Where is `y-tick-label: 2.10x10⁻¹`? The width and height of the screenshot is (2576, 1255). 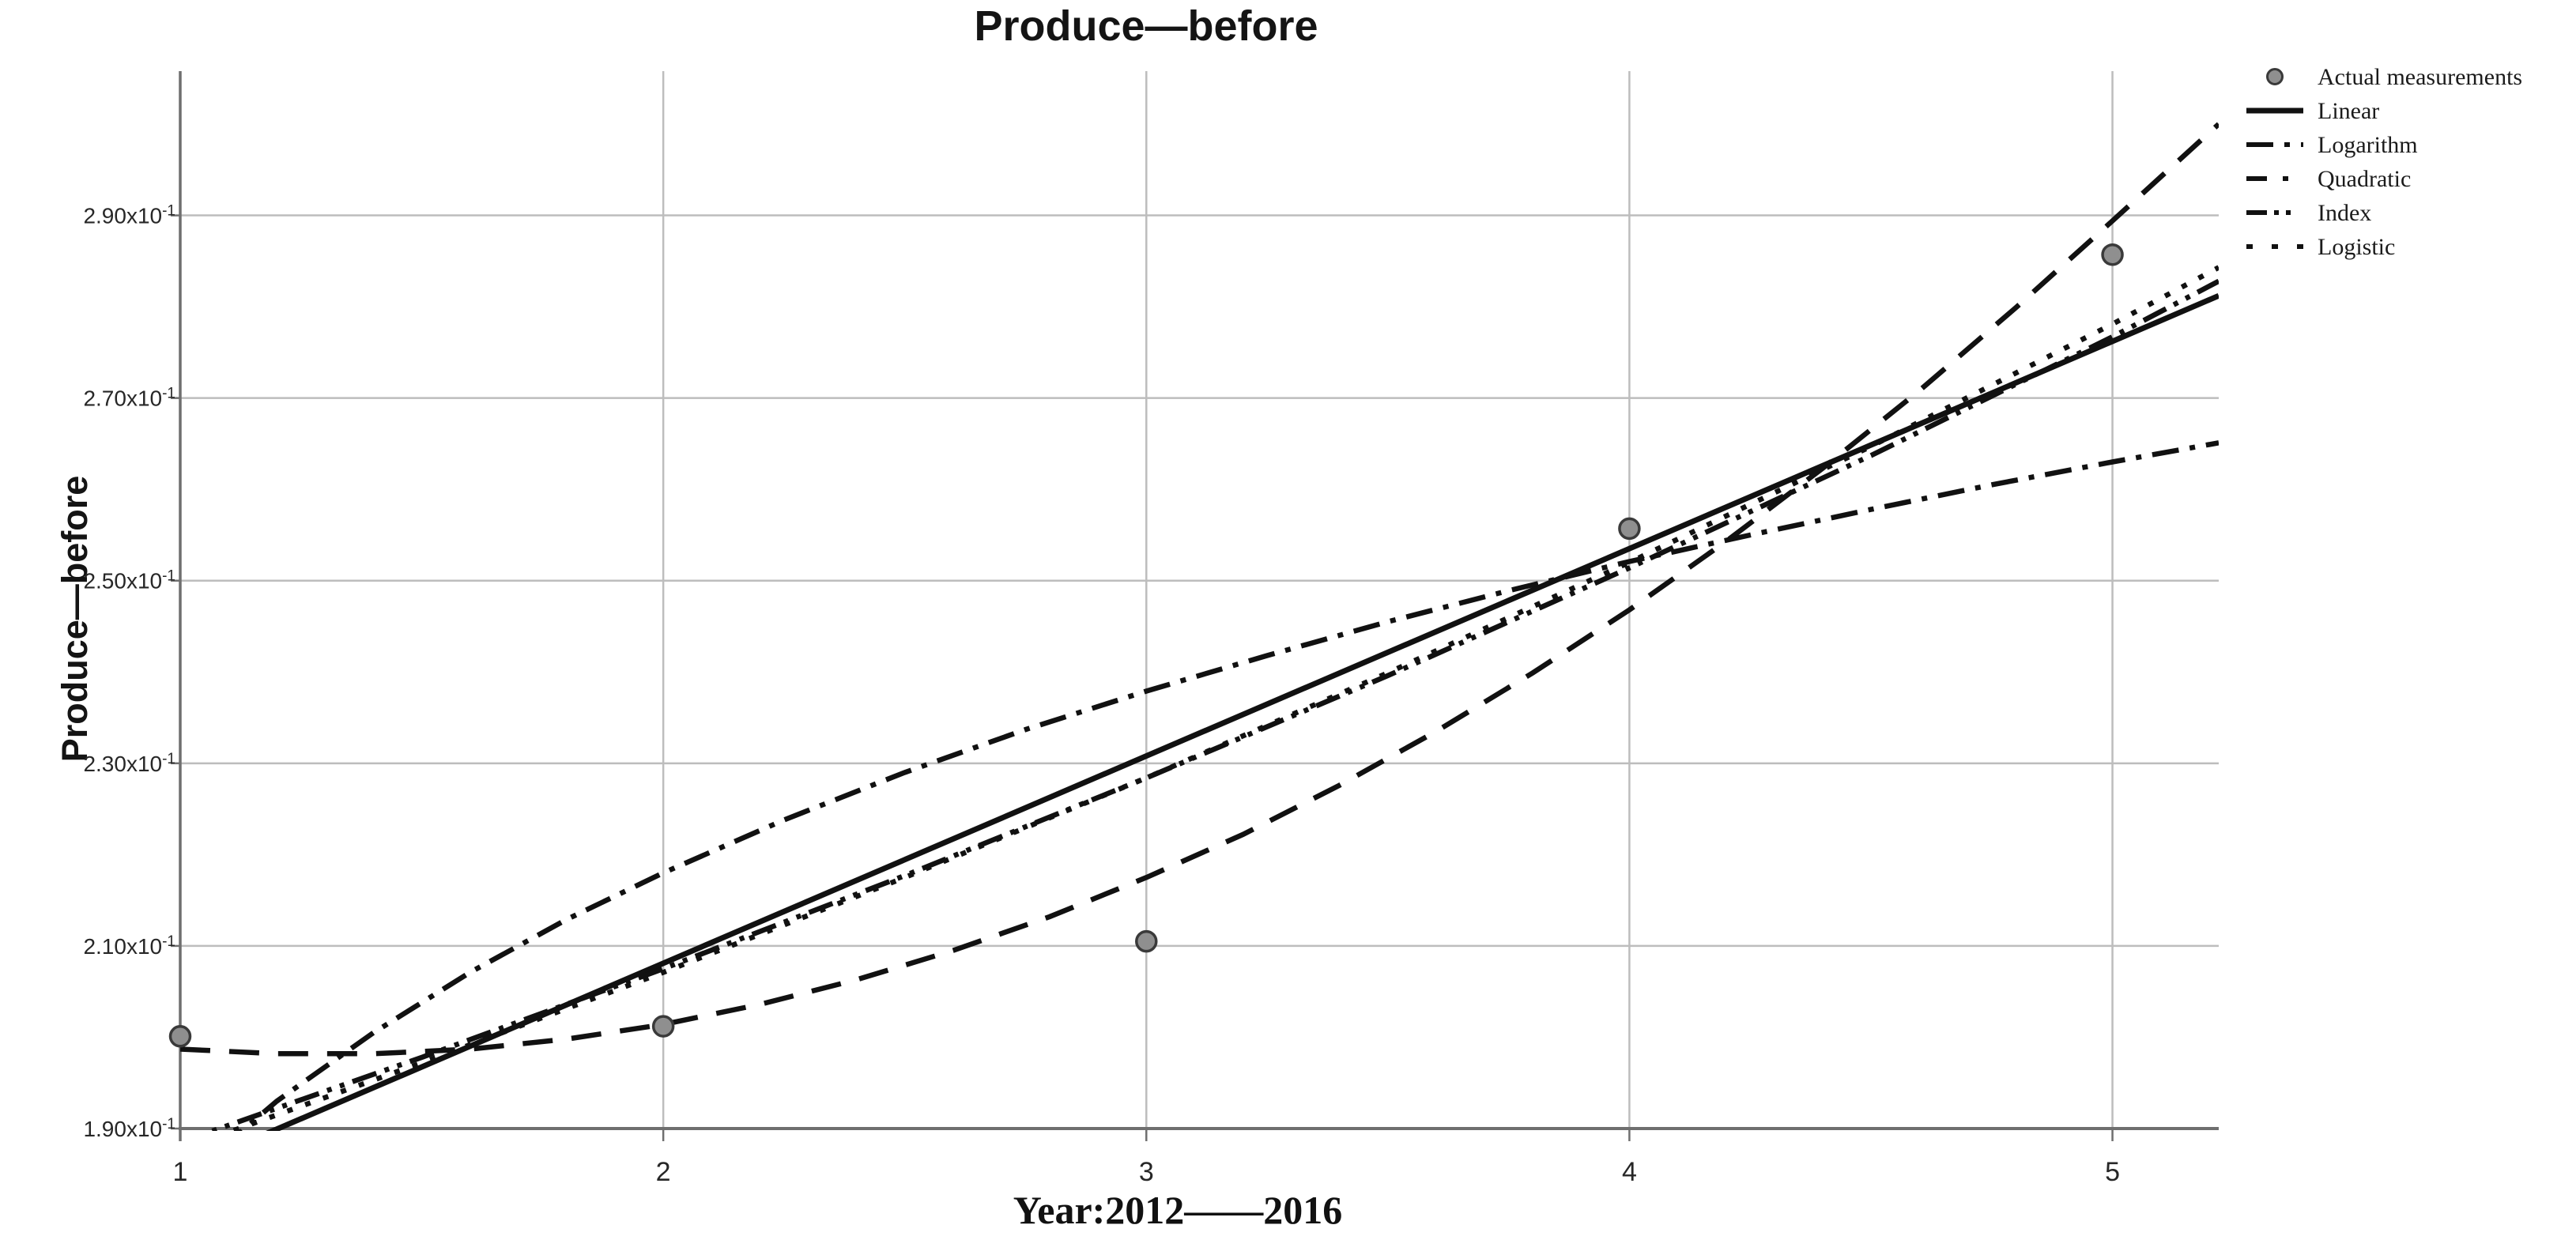
y-tick-label: 2.10x10⁻¹ is located at coordinates (129, 946).